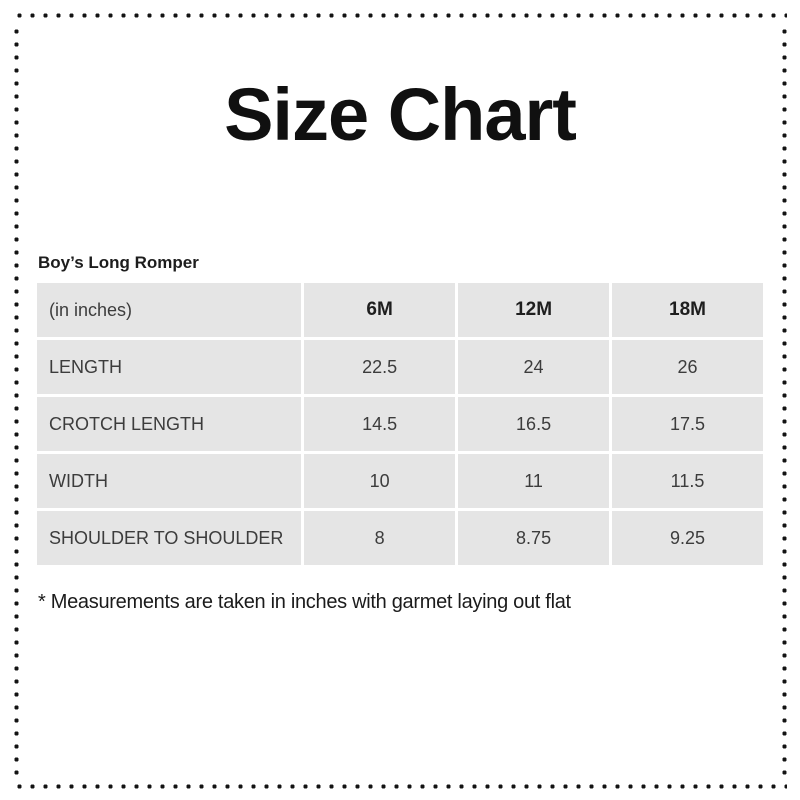 Image resolution: width=800 pixels, height=800 pixels. I want to click on size-value-cell: 17.5, so click(687, 424).